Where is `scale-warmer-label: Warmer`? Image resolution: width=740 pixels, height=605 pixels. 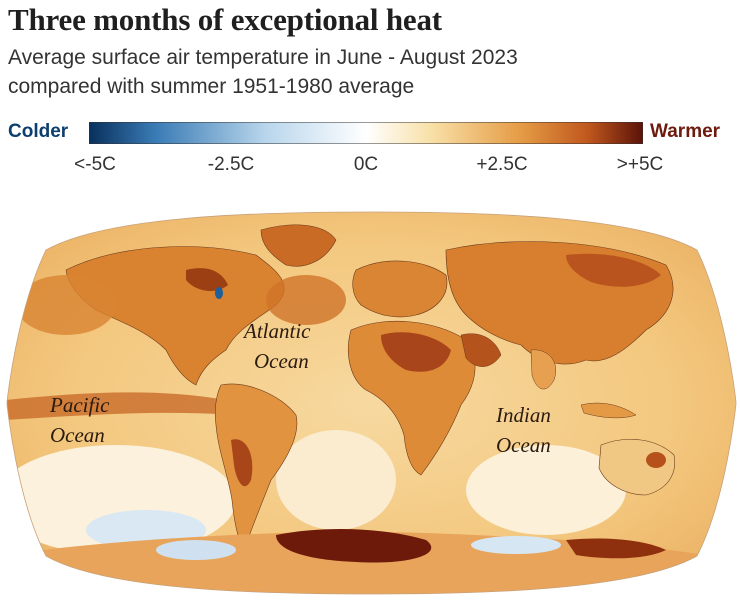
scale-warmer-label: Warmer is located at coordinates (685, 131).